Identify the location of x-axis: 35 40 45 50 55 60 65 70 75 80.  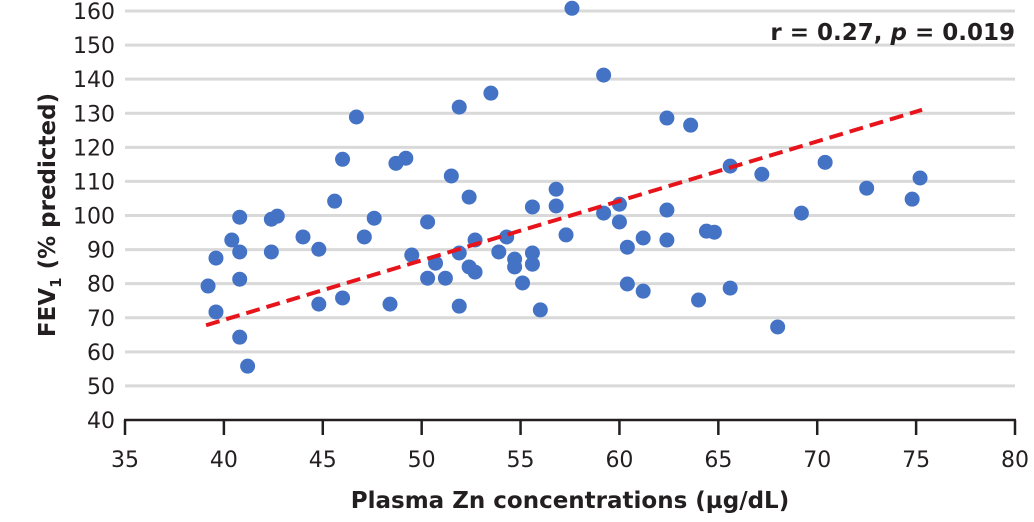
(570, 445).